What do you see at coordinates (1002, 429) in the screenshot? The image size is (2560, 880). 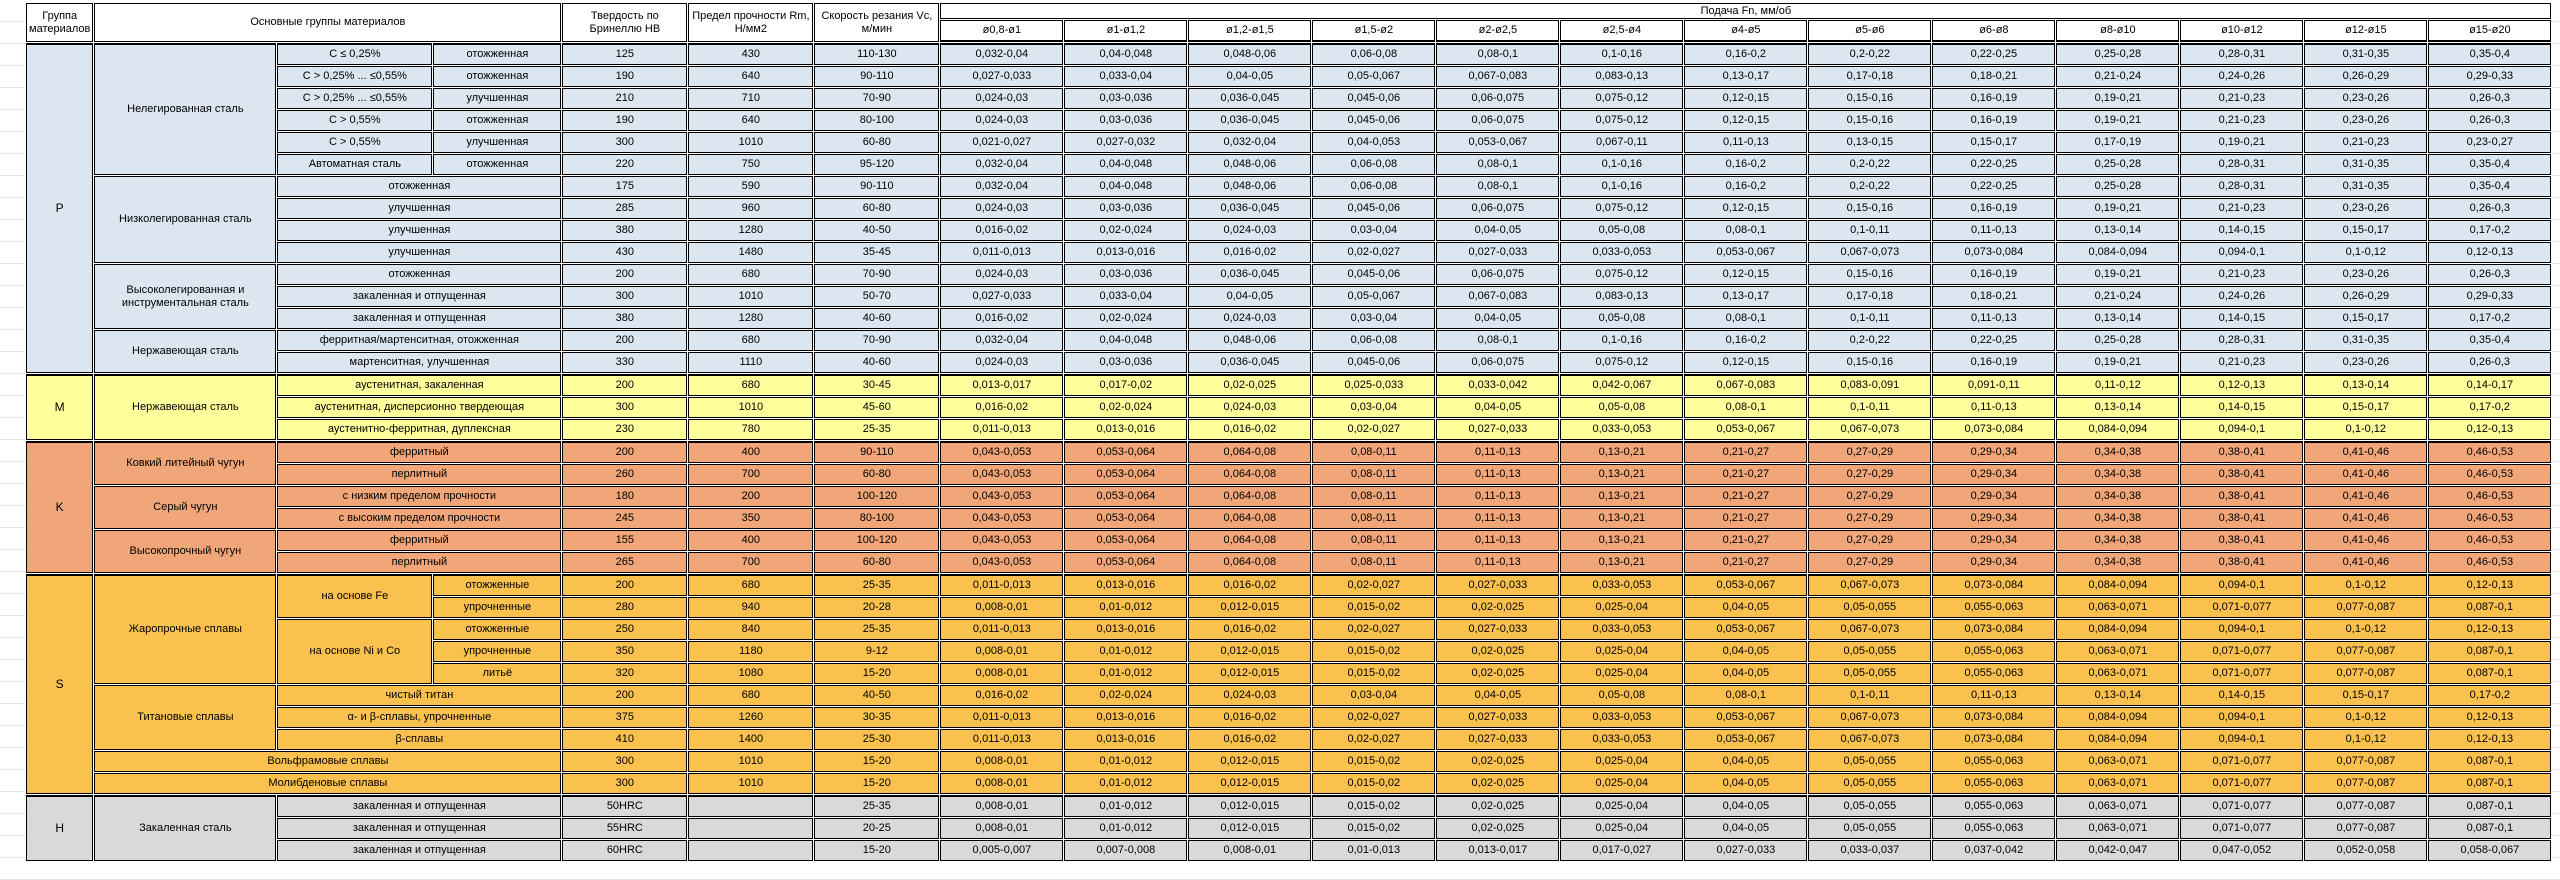 I see `cell-feed-value: 0,011-0,013` at bounding box center [1002, 429].